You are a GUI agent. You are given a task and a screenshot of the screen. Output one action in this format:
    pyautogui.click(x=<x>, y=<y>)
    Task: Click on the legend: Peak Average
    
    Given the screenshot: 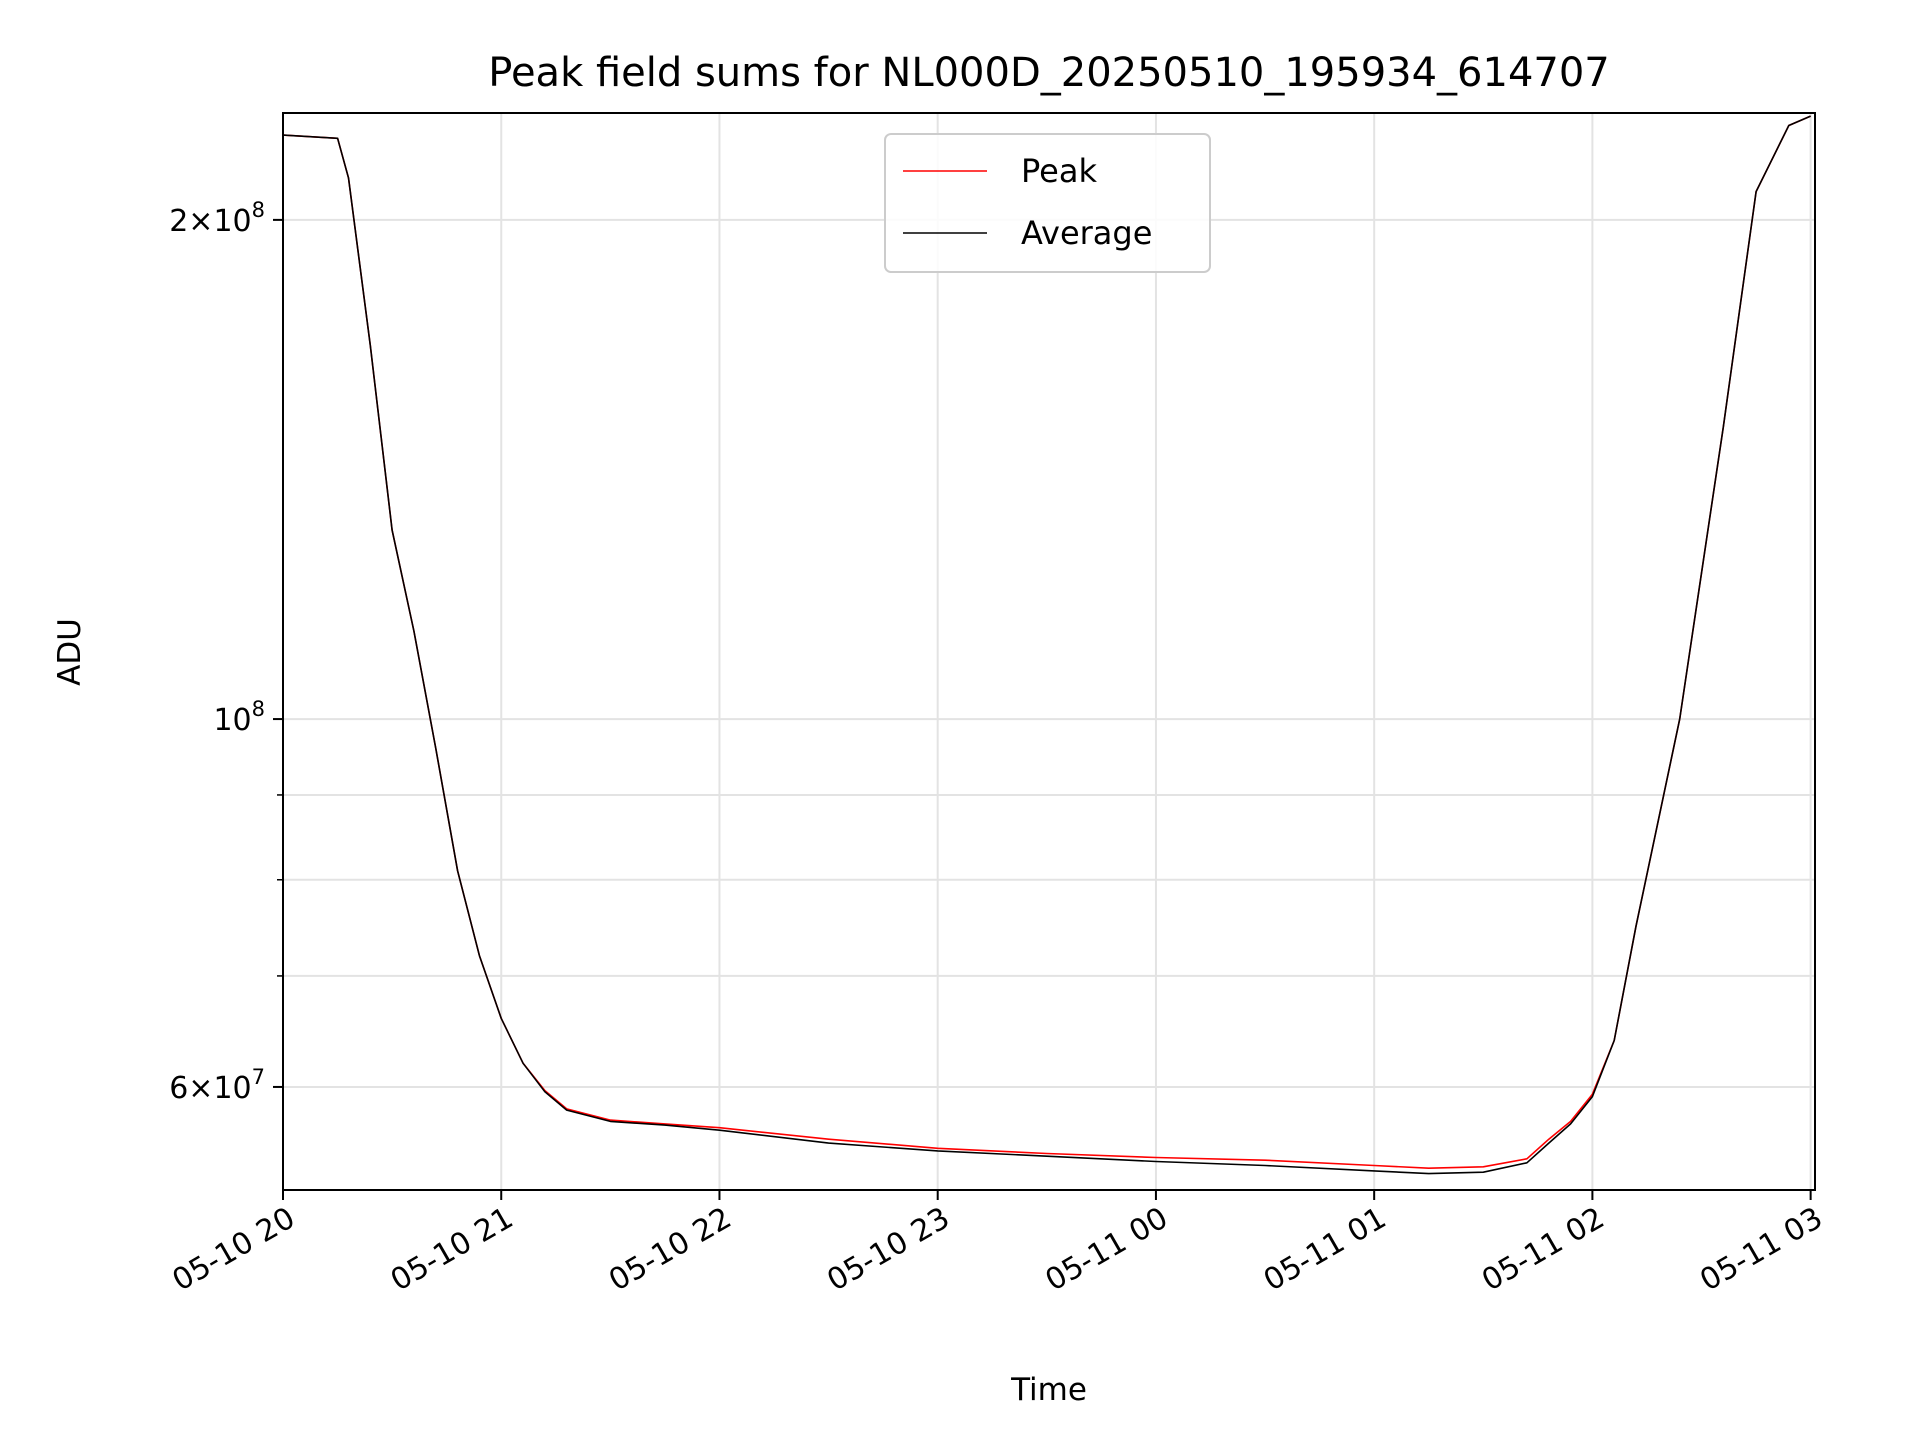 What is the action you would take?
    pyautogui.click(x=1047, y=203)
    